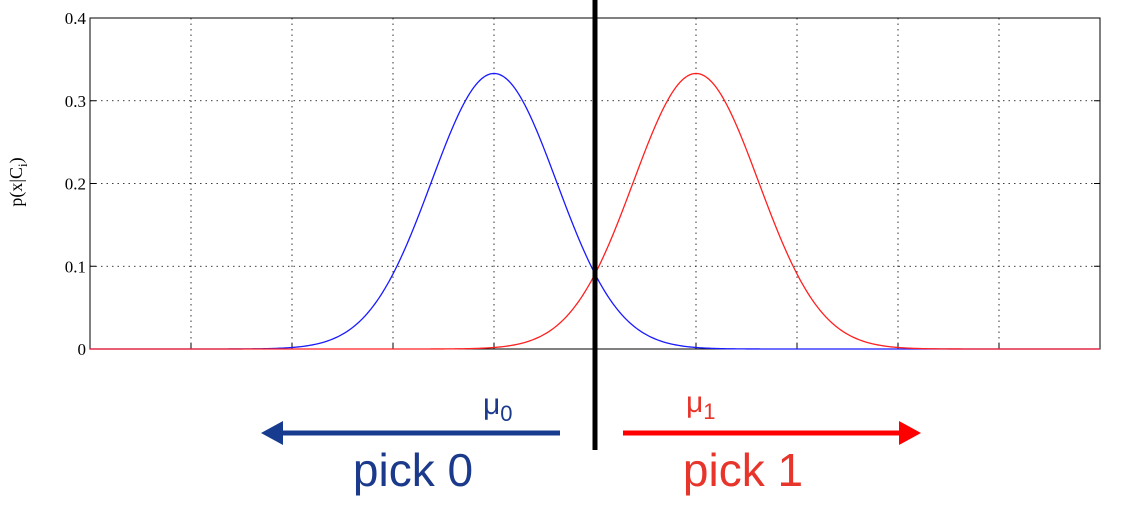 The width and height of the screenshot is (1128, 507). Describe the element at coordinates (75, 184) in the screenshot. I see `y-tick-label: 0.2` at that location.